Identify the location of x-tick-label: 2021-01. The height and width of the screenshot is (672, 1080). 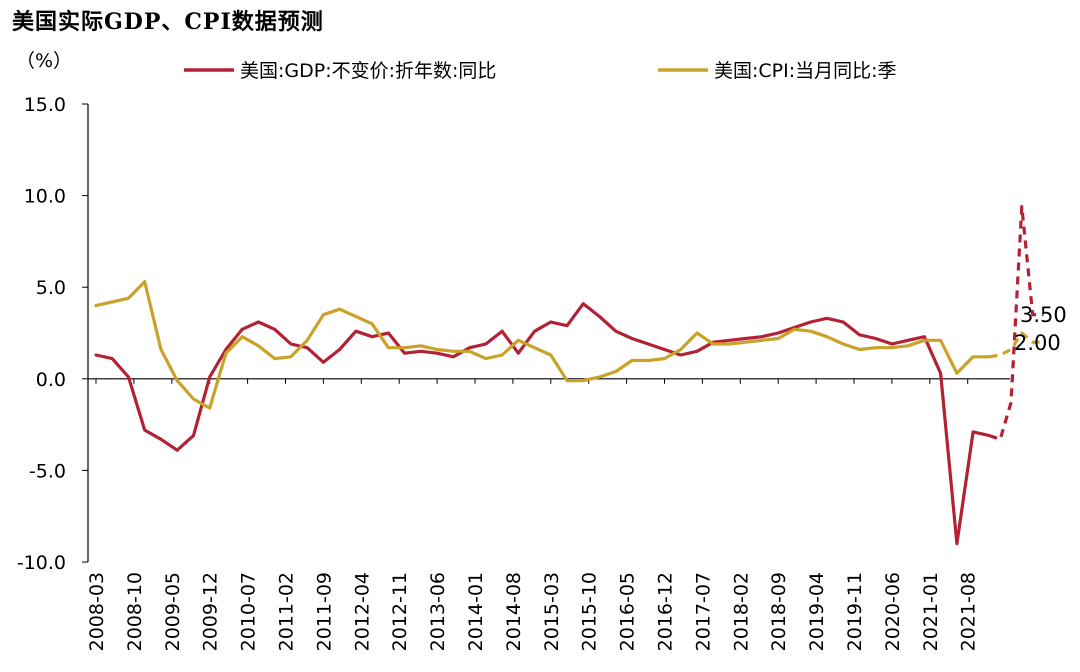
(931, 611).